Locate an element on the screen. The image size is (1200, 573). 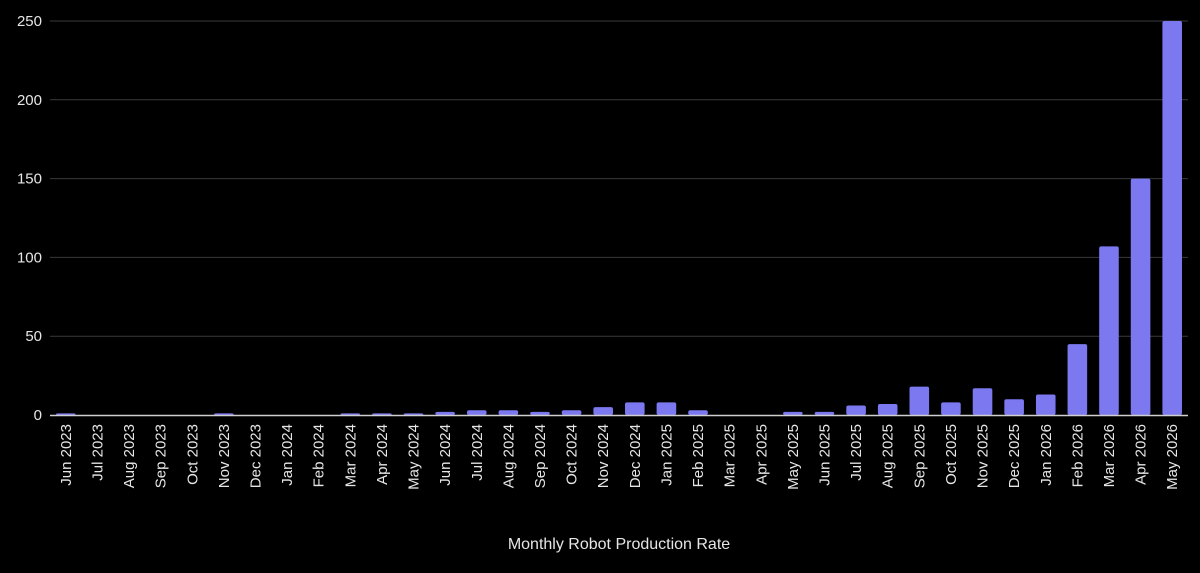
x-tick-label: May 2024 is located at coordinates (414, 457).